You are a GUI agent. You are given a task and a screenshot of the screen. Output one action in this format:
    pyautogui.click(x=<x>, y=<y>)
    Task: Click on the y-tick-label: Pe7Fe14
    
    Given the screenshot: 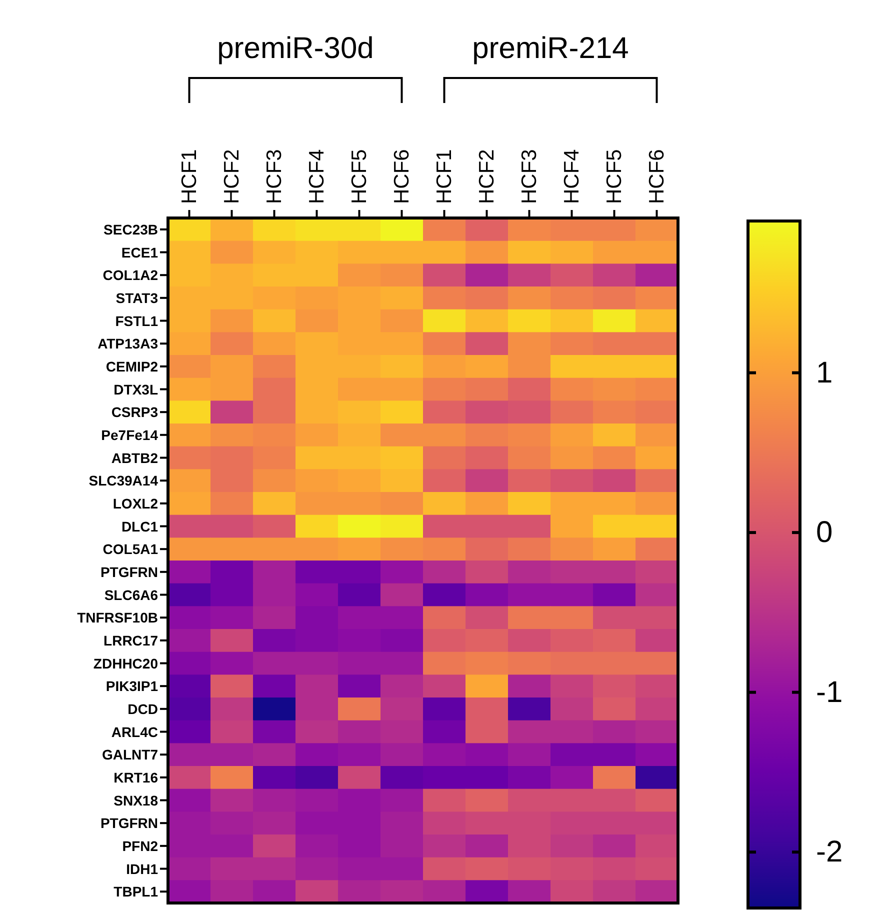 What is the action you would take?
    pyautogui.click(x=129, y=434)
    